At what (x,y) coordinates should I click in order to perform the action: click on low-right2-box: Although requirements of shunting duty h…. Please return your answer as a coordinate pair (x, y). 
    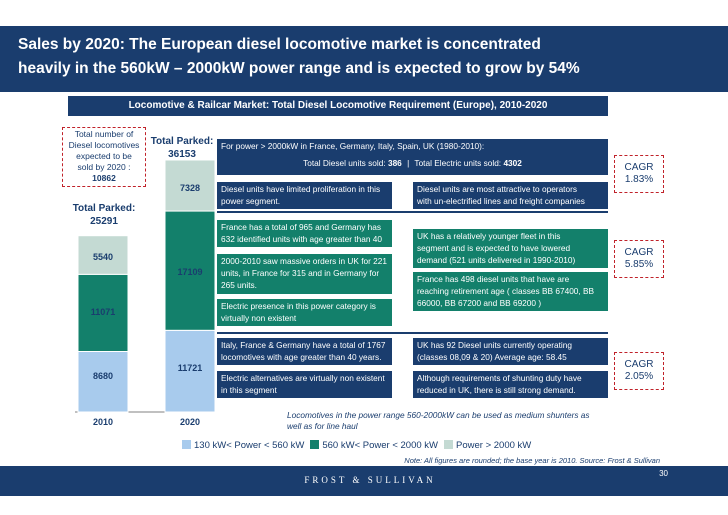
    Looking at the image, I should click on (510, 384).